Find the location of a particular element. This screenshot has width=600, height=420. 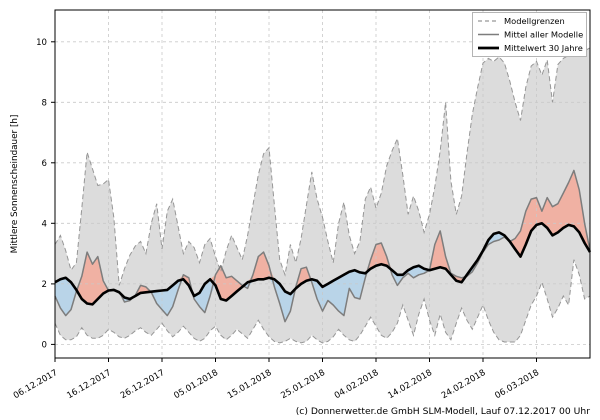

legend-label: Mittelwert 30 Jahre is located at coordinates (543, 48).